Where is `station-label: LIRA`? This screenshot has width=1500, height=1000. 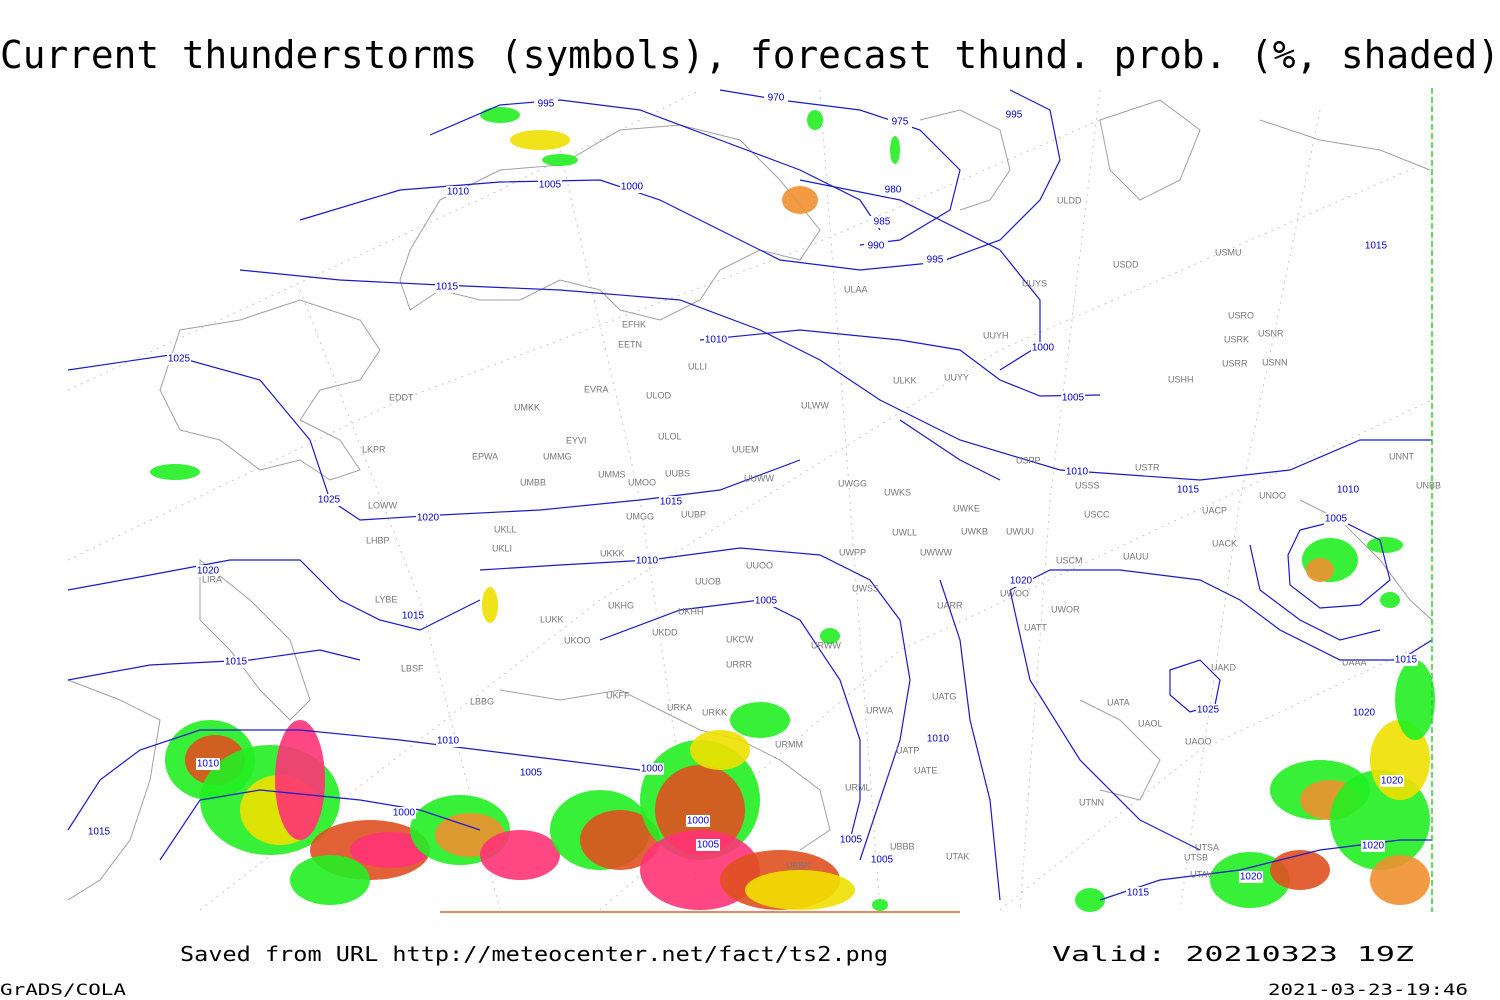 station-label: LIRA is located at coordinates (212, 579).